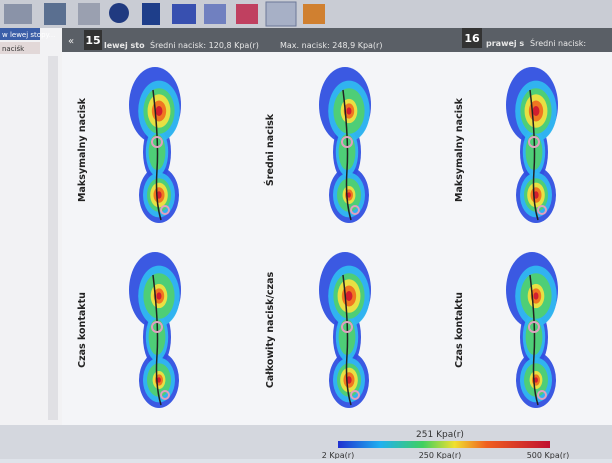 Image resolution: width=612 pixels, height=463 pixels. I want to click on panel-number: 15, so click(92, 40).